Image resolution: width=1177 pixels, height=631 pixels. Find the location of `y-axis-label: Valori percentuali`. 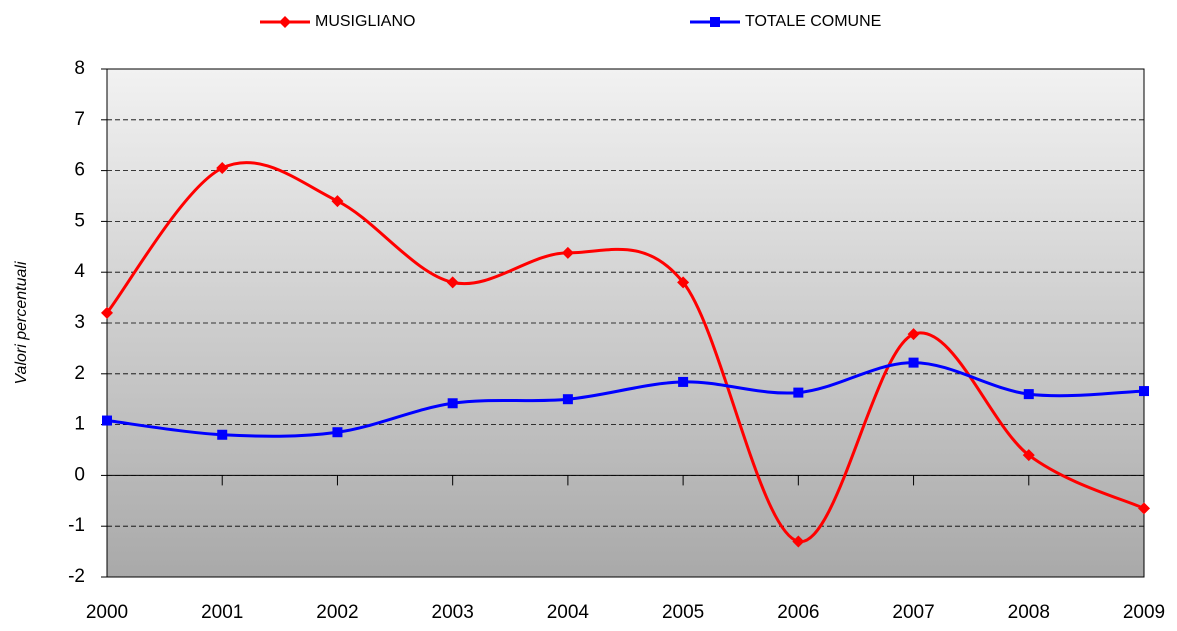

y-axis-label: Valori percentuali is located at coordinates (21, 322).